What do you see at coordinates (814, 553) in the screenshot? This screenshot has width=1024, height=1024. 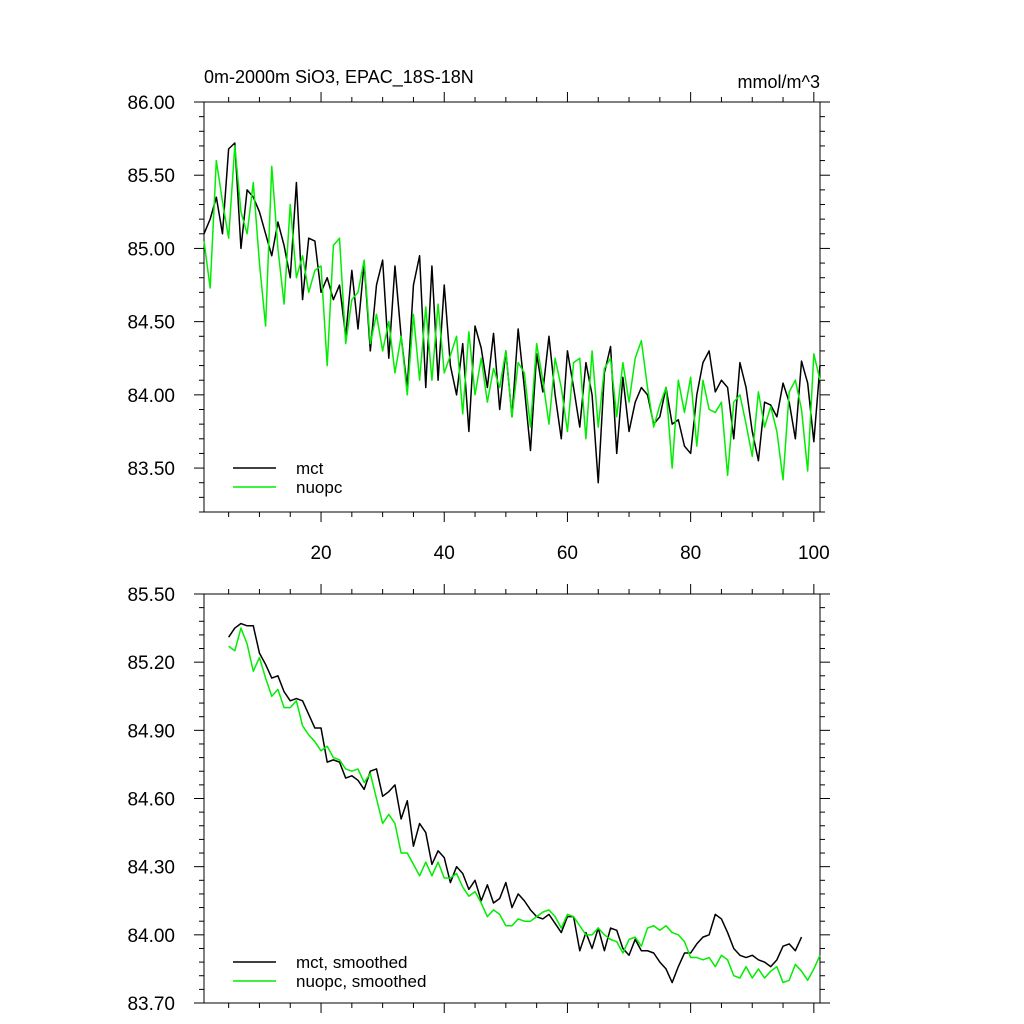 I see `x-tick-label: 100` at bounding box center [814, 553].